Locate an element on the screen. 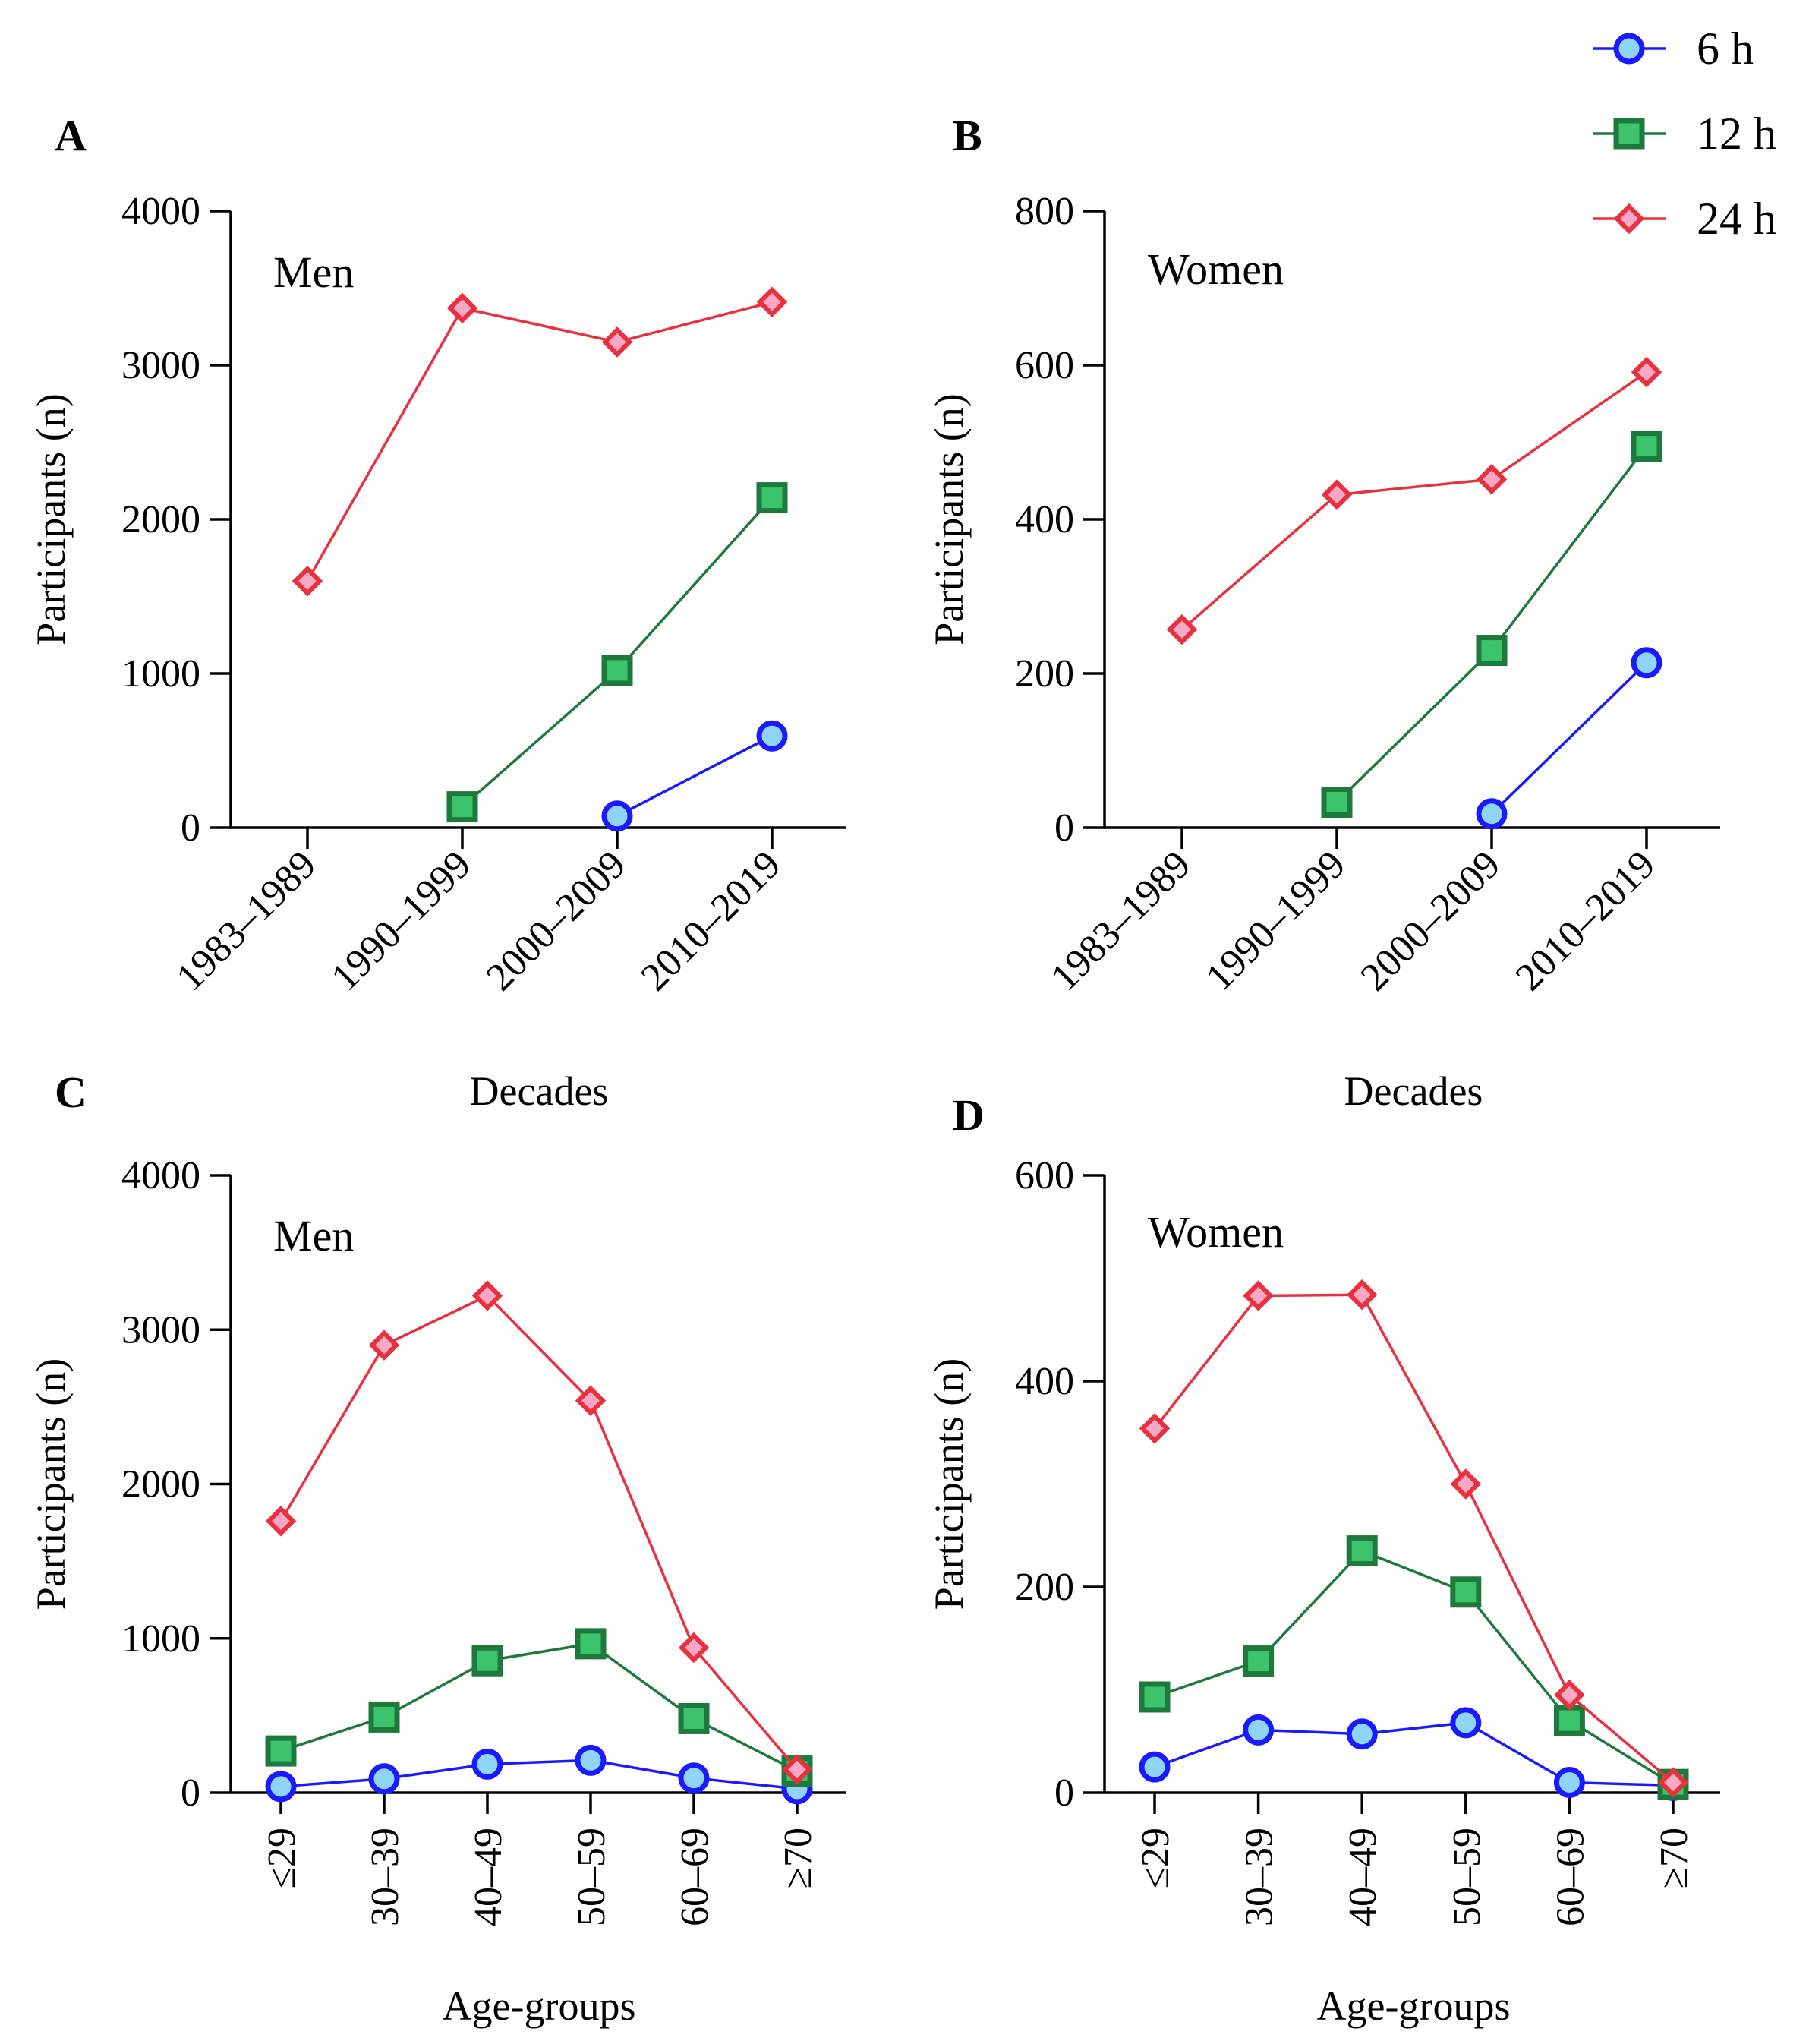  legend-label: 6 h is located at coordinates (1726, 49).